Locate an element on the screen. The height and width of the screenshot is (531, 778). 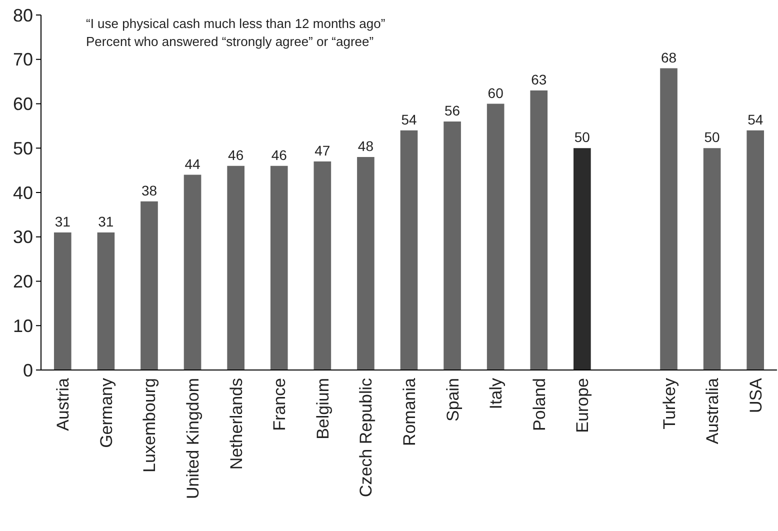
data-label: 48 is located at coordinates (366, 146).